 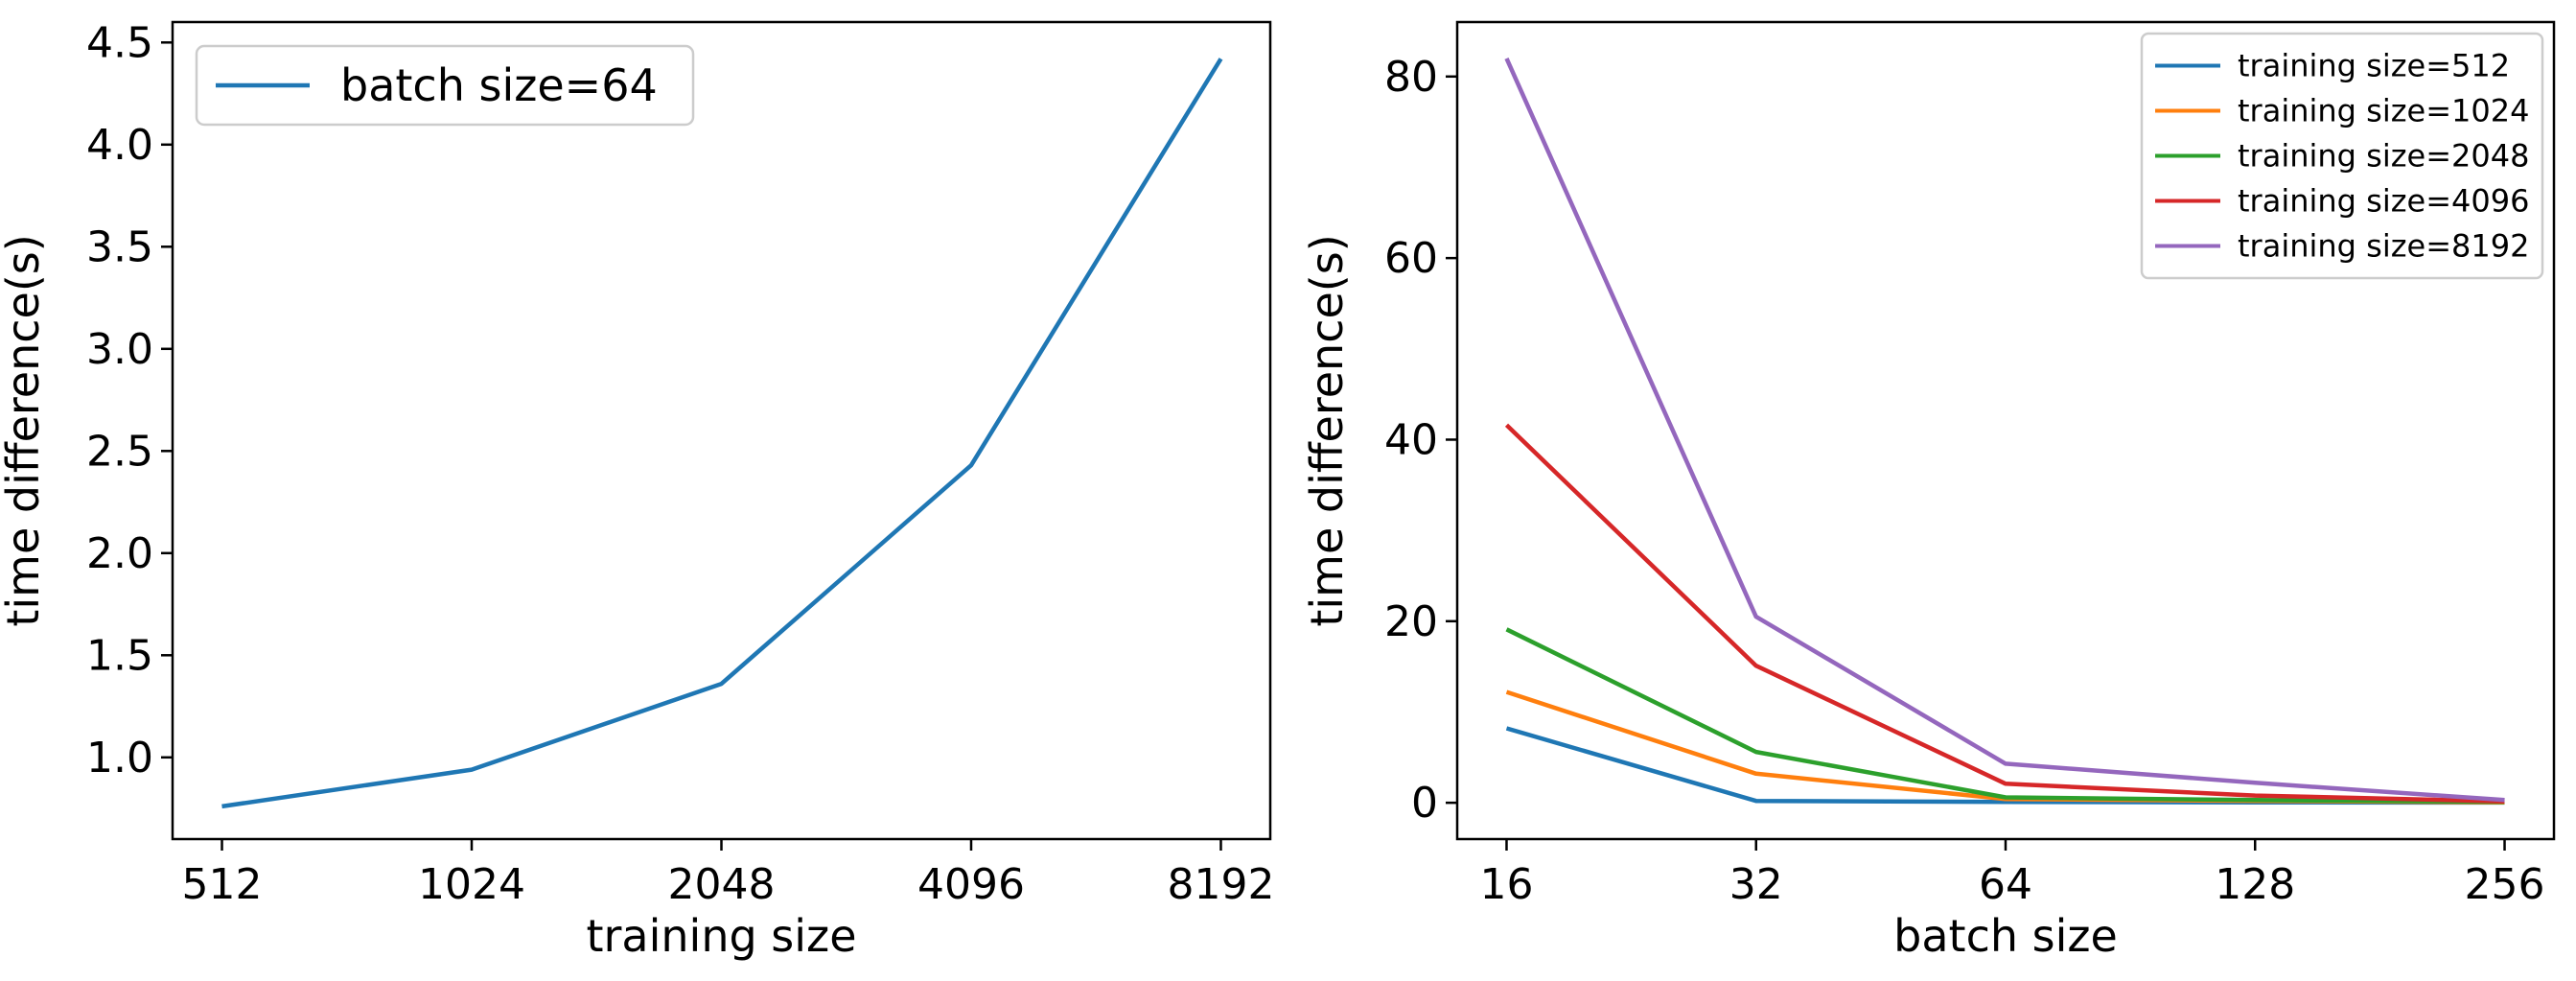 I want to click on y-tick-label: 0, so click(x=1425, y=804).